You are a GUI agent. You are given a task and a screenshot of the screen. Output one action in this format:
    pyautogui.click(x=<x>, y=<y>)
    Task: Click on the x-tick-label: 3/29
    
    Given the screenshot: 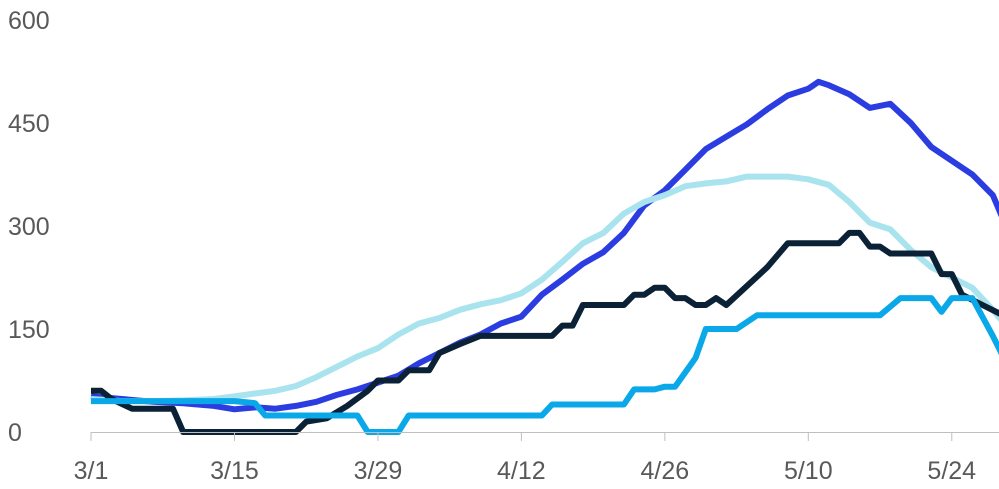 What is the action you would take?
    pyautogui.click(x=378, y=471)
    